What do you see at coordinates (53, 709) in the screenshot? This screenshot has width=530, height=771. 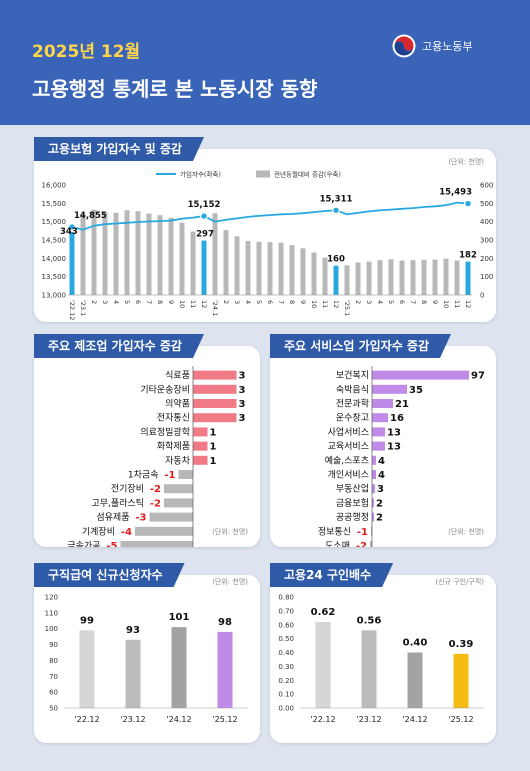 I see `y-axis-tick: 50` at bounding box center [53, 709].